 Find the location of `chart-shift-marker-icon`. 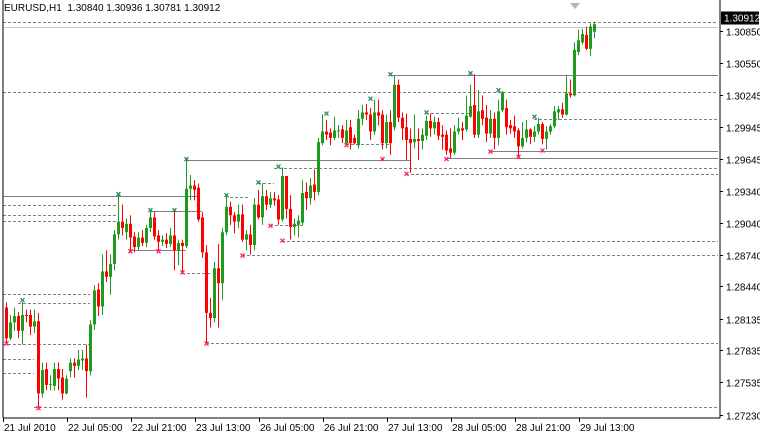

chart-shift-marker-icon is located at coordinates (575, 6).